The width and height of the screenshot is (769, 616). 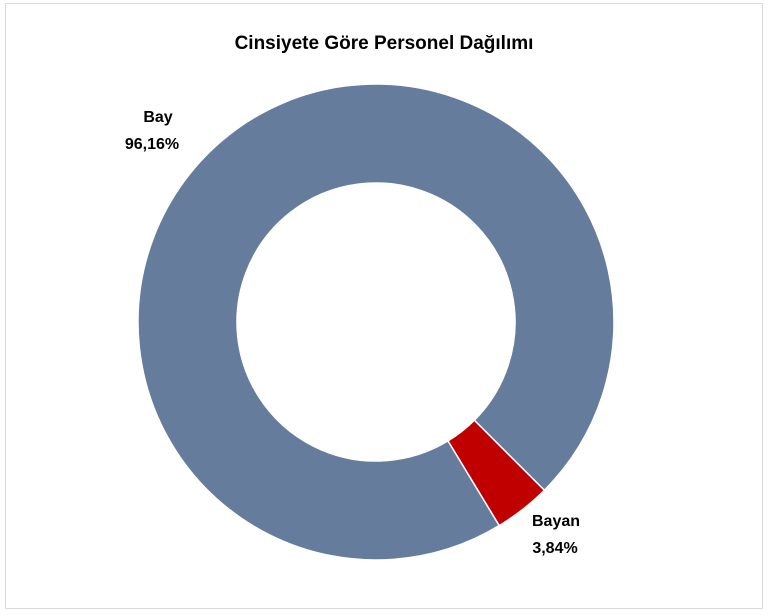 What do you see at coordinates (554, 548) in the screenshot?
I see `slice-value: 3,84%` at bounding box center [554, 548].